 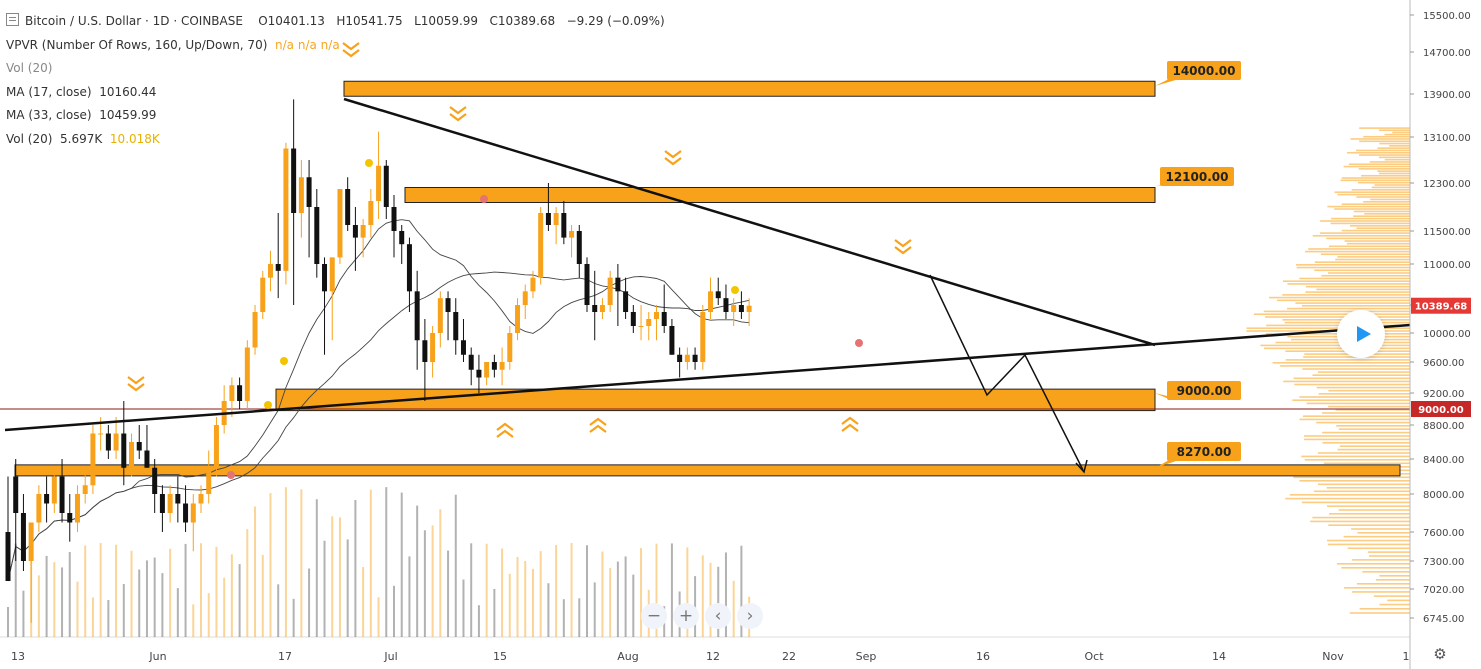 What do you see at coordinates (1447, 53) in the screenshot?
I see `price-tick-label: 14700.00` at bounding box center [1447, 53].